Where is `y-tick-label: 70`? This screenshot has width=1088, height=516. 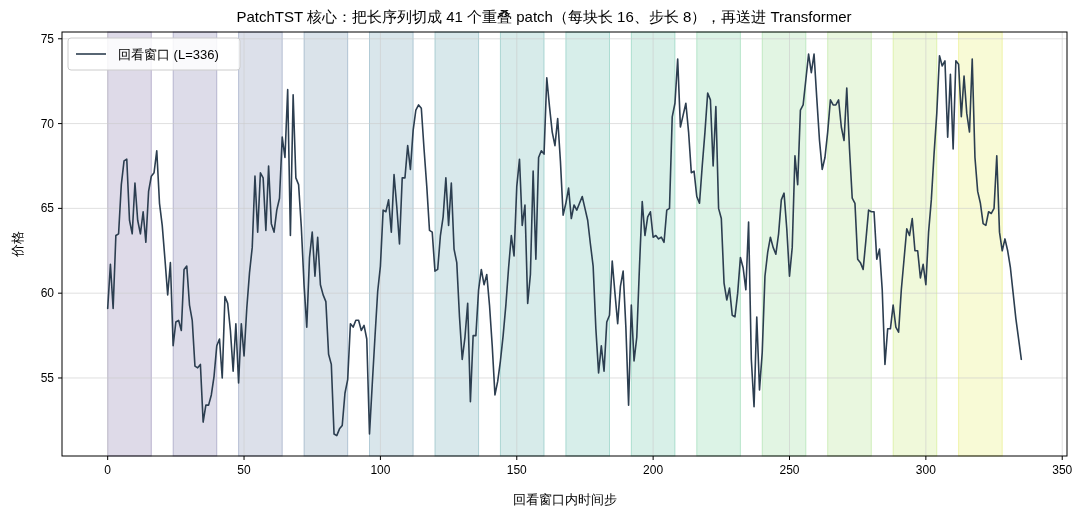 y-tick-label: 70 is located at coordinates (47, 123).